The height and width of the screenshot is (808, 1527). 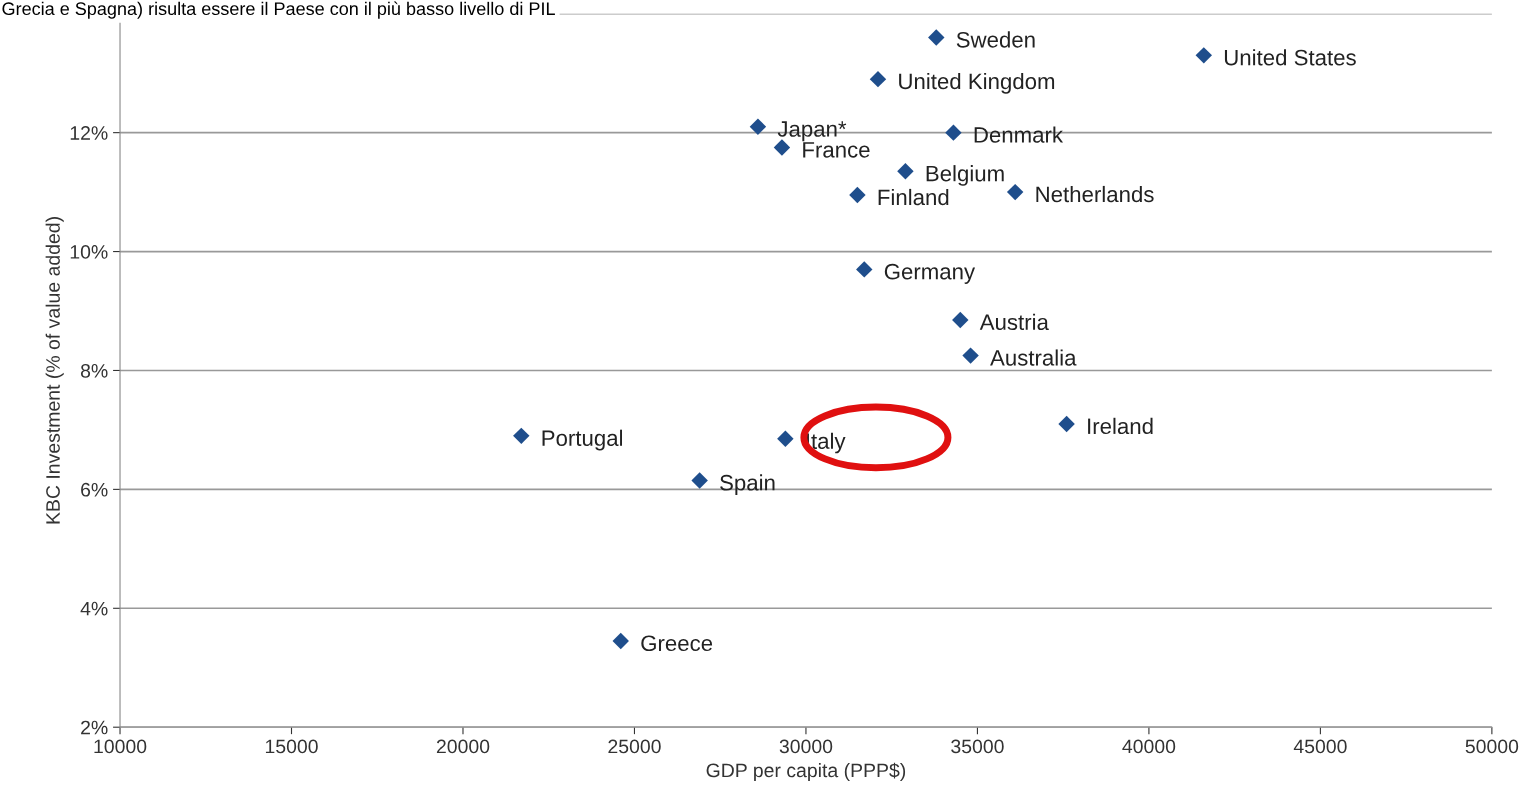 I want to click on x-tick-label: 25000, so click(x=634, y=746).